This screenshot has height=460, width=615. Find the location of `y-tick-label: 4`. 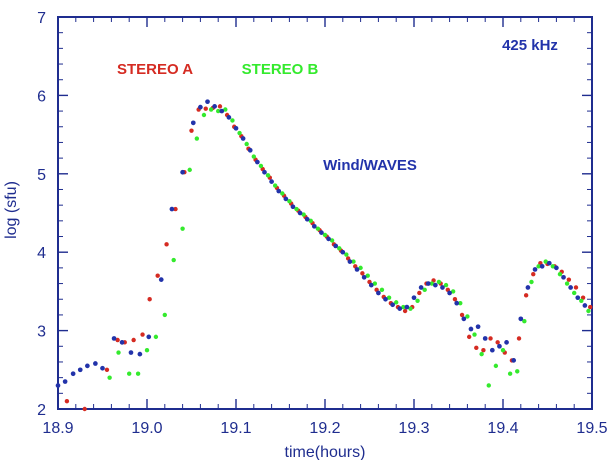

y-tick-label: 4 is located at coordinates (41, 253).